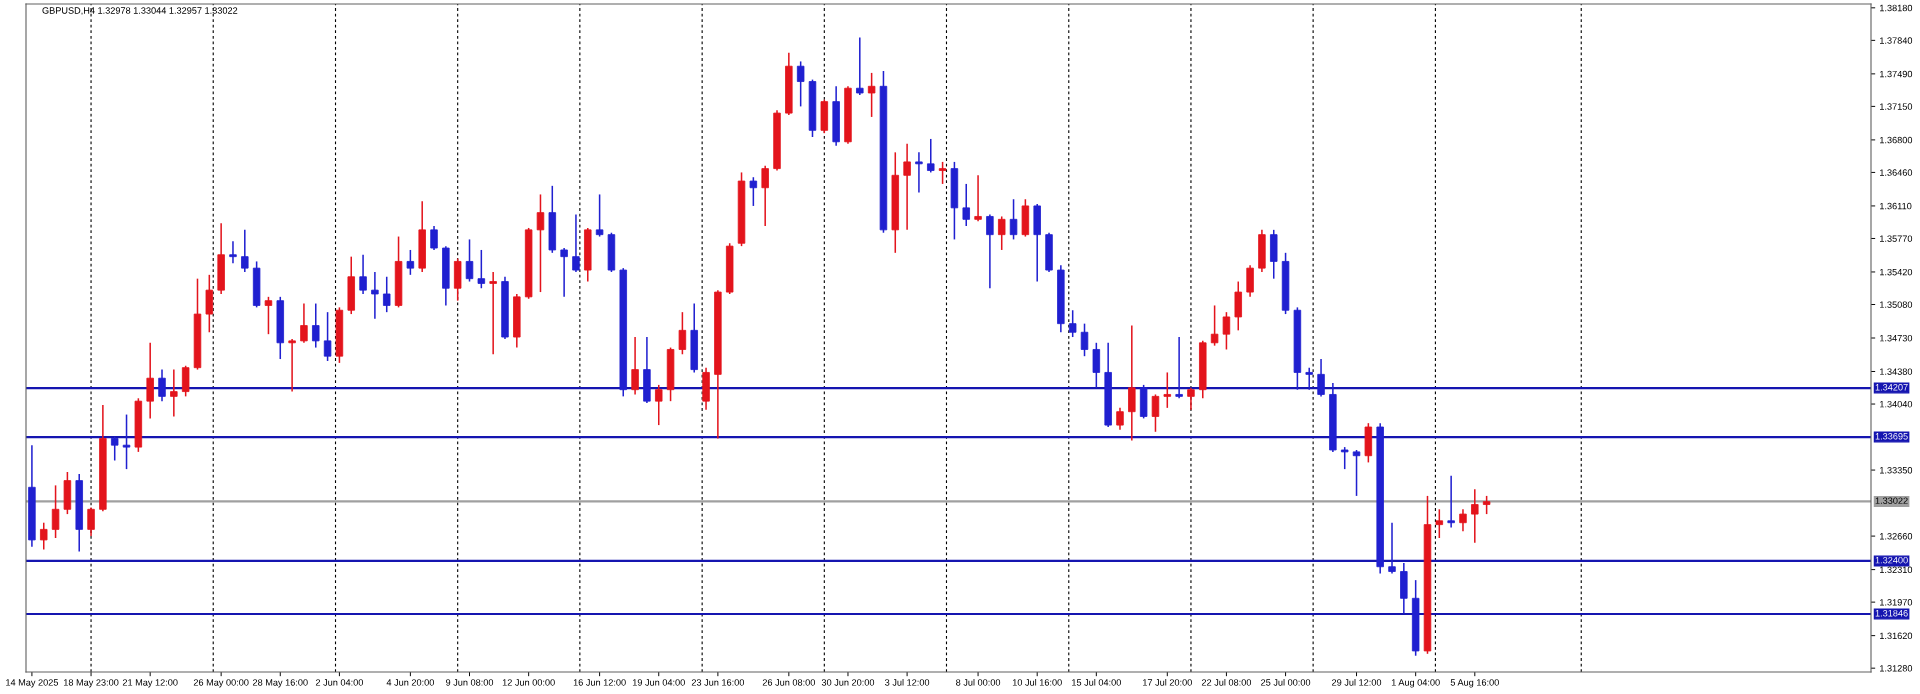 The height and width of the screenshot is (694, 1920). What do you see at coordinates (1896, 40) in the screenshot?
I see `y-tick-label: 1.37840` at bounding box center [1896, 40].